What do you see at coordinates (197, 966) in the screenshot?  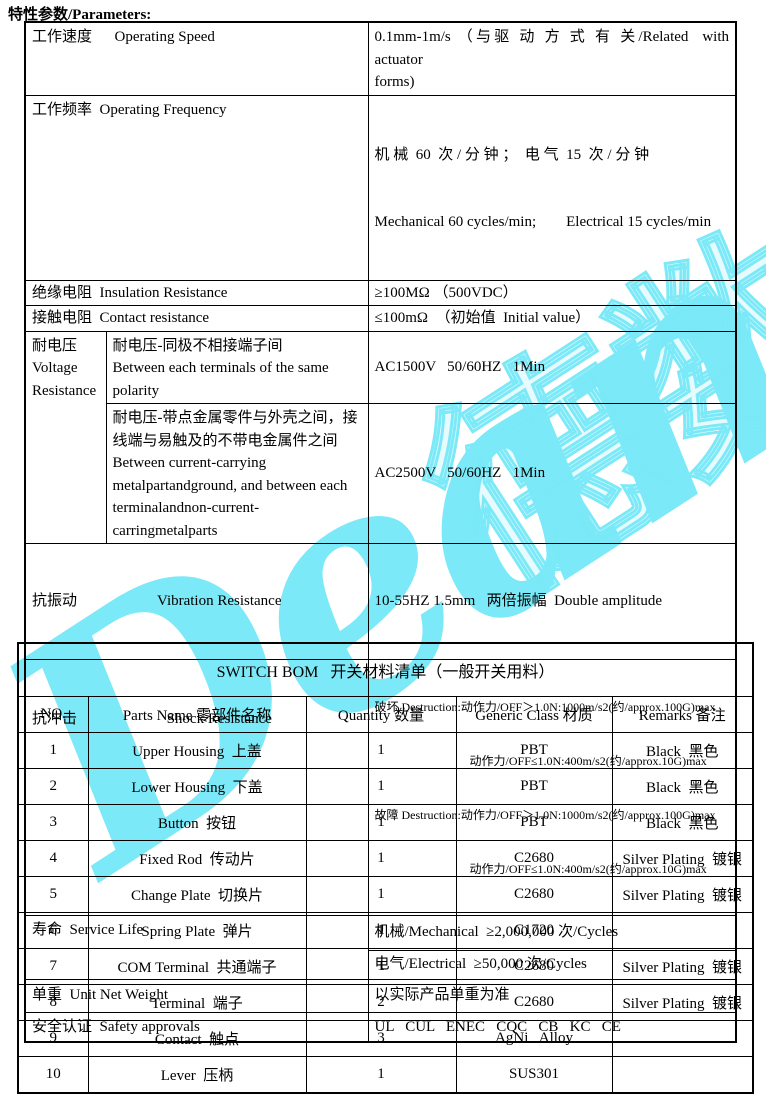 I see `bom-cell-parts-name: COM Terminal 共通端子` at bounding box center [197, 966].